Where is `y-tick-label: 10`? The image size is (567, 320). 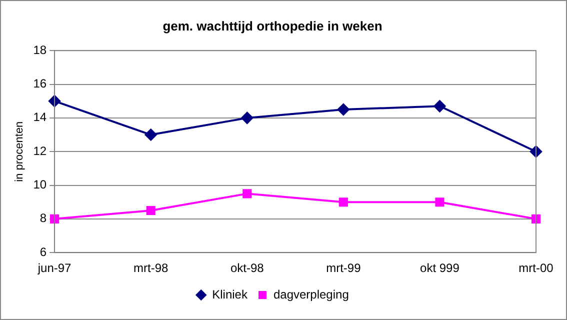 y-tick-label: 10 is located at coordinates (40, 185).